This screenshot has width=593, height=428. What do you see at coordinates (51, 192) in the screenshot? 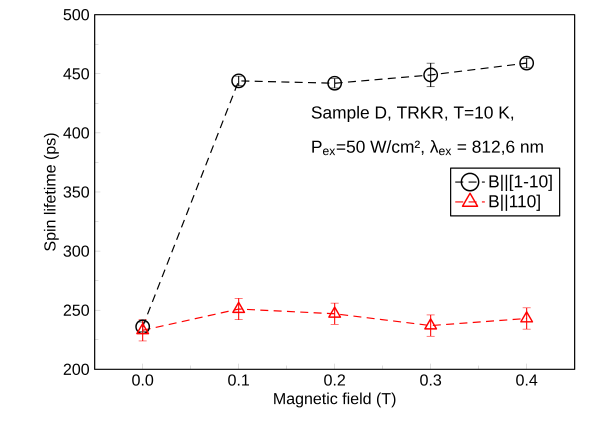
I see `y-axis-title: Spin lifetime (ps)` at bounding box center [51, 192].